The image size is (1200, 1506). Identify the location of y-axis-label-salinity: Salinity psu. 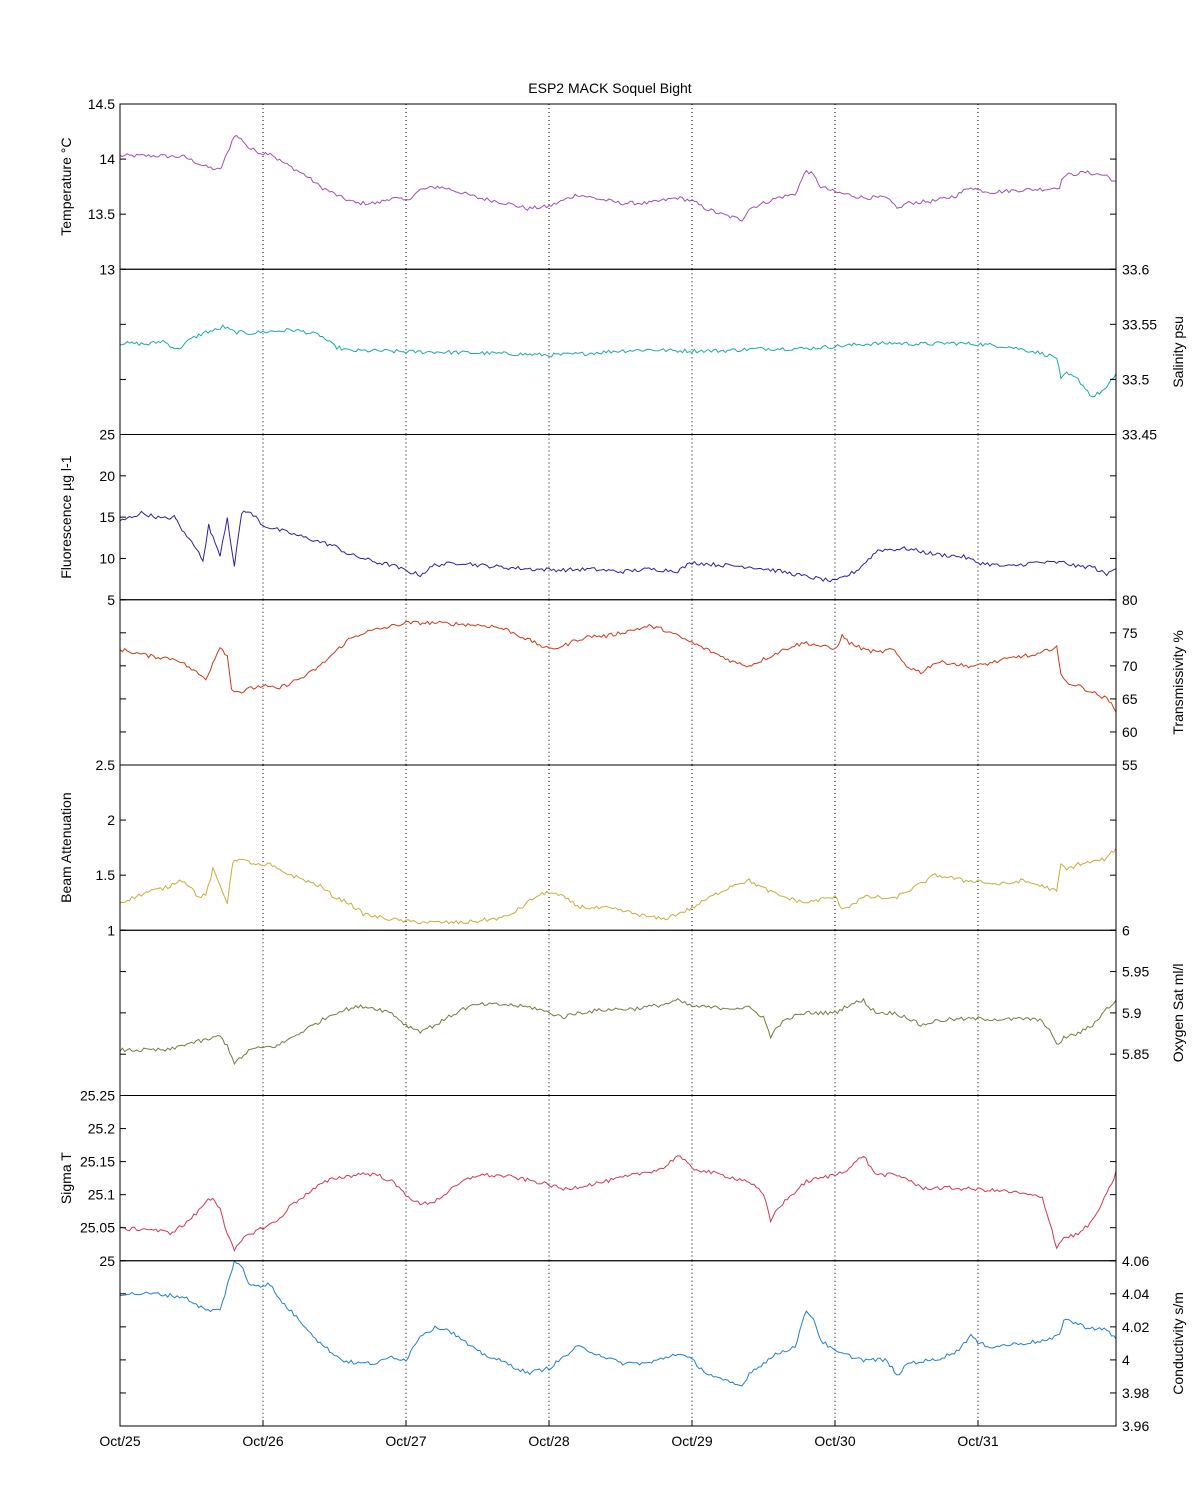
(1178, 352).